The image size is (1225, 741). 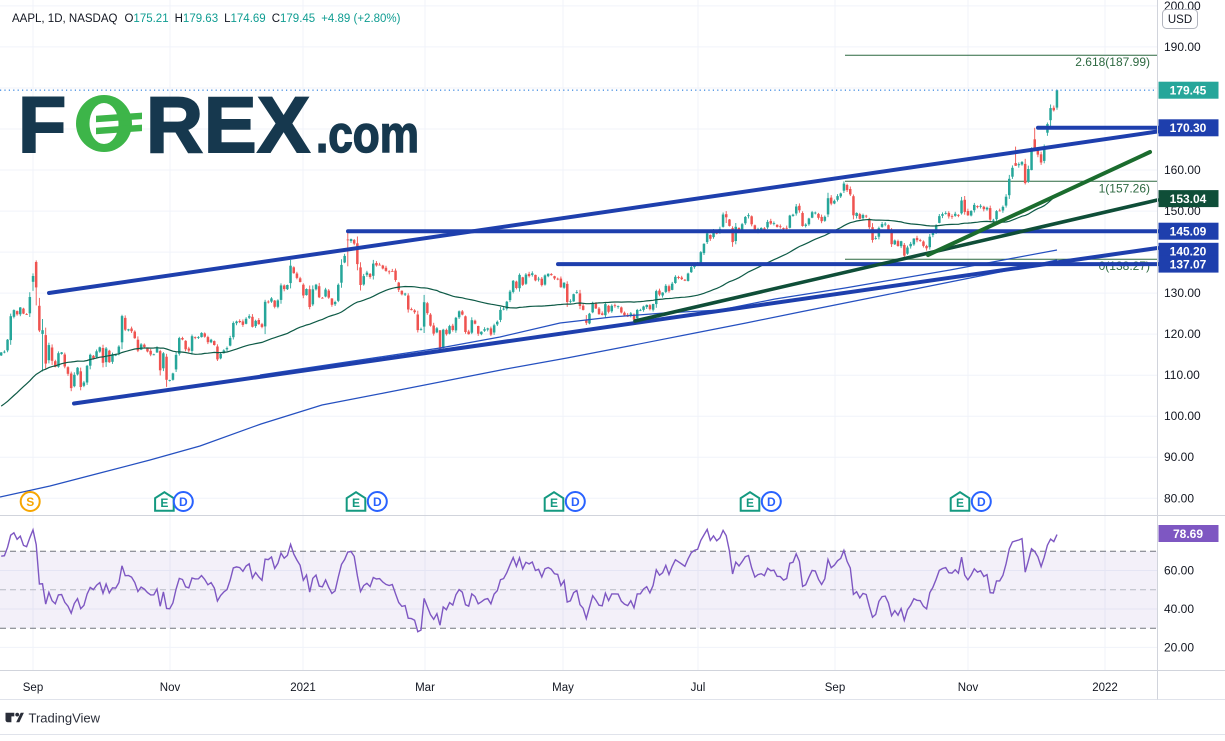 I want to click on svg-text: 40.00, so click(x=1179, y=609).